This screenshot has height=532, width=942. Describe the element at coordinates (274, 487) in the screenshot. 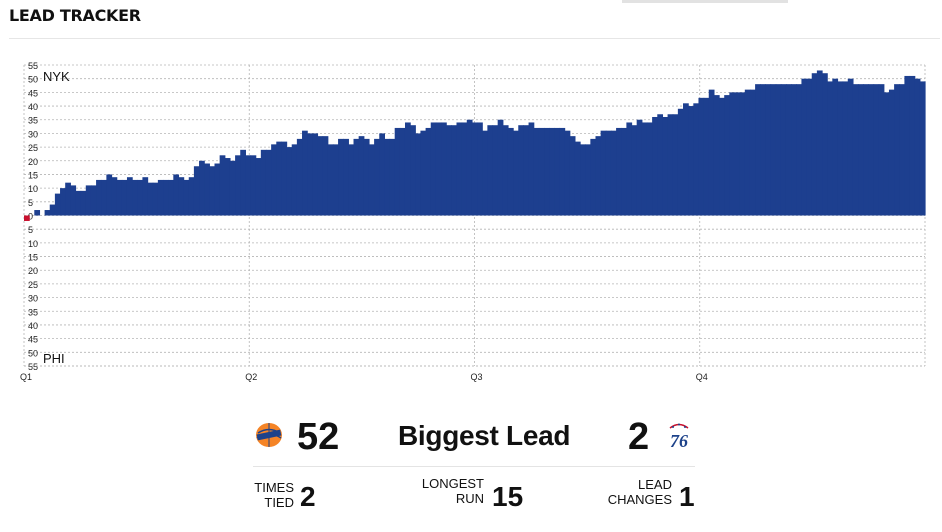

I see `times-tied-label-line1: TIMES` at that location.